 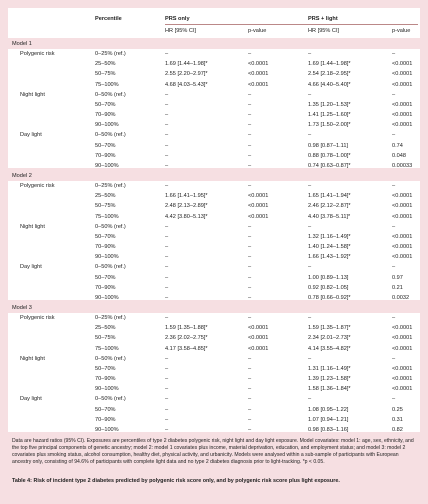 What do you see at coordinates (181, 31) in the screenshot?
I see `sub-header: HR [95% CI]` at bounding box center [181, 31].